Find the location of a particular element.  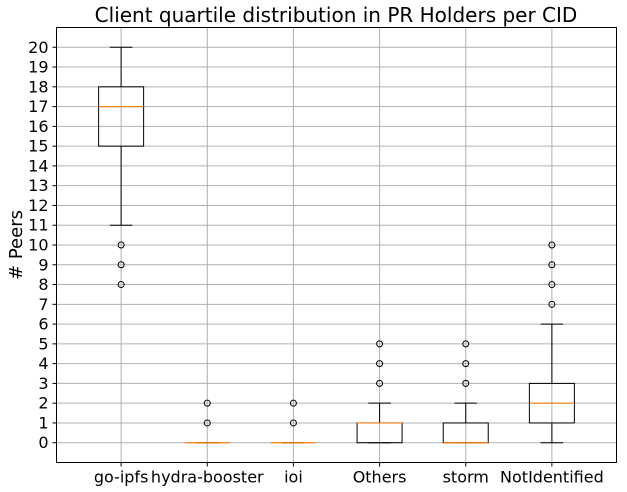

y-tick-label: 13 is located at coordinates (38, 185).